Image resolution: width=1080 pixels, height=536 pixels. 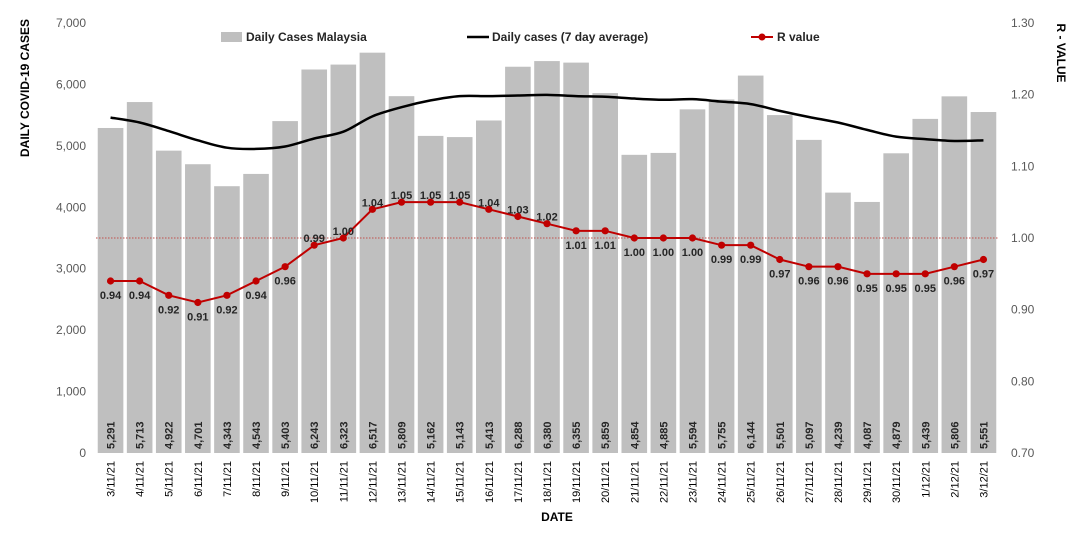 What do you see at coordinates (461, 435) in the screenshot?
I see `bar-value-label: 5,143` at bounding box center [461, 435].